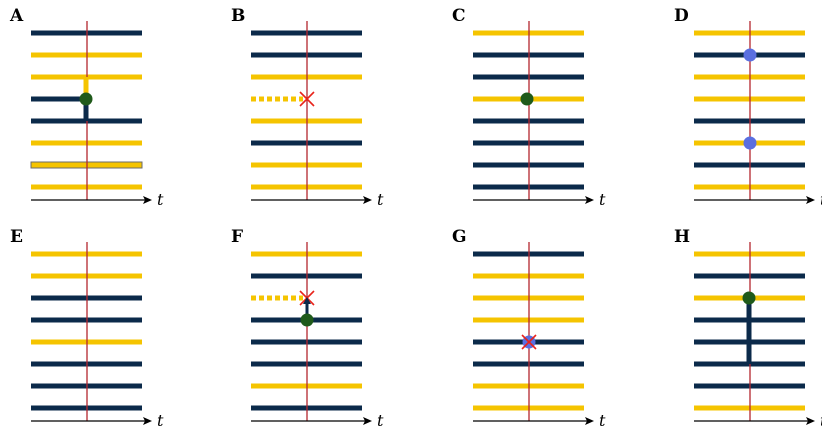 The image size is (822, 433). Describe the element at coordinates (682, 237) in the screenshot. I see `panel-label: H` at that location.